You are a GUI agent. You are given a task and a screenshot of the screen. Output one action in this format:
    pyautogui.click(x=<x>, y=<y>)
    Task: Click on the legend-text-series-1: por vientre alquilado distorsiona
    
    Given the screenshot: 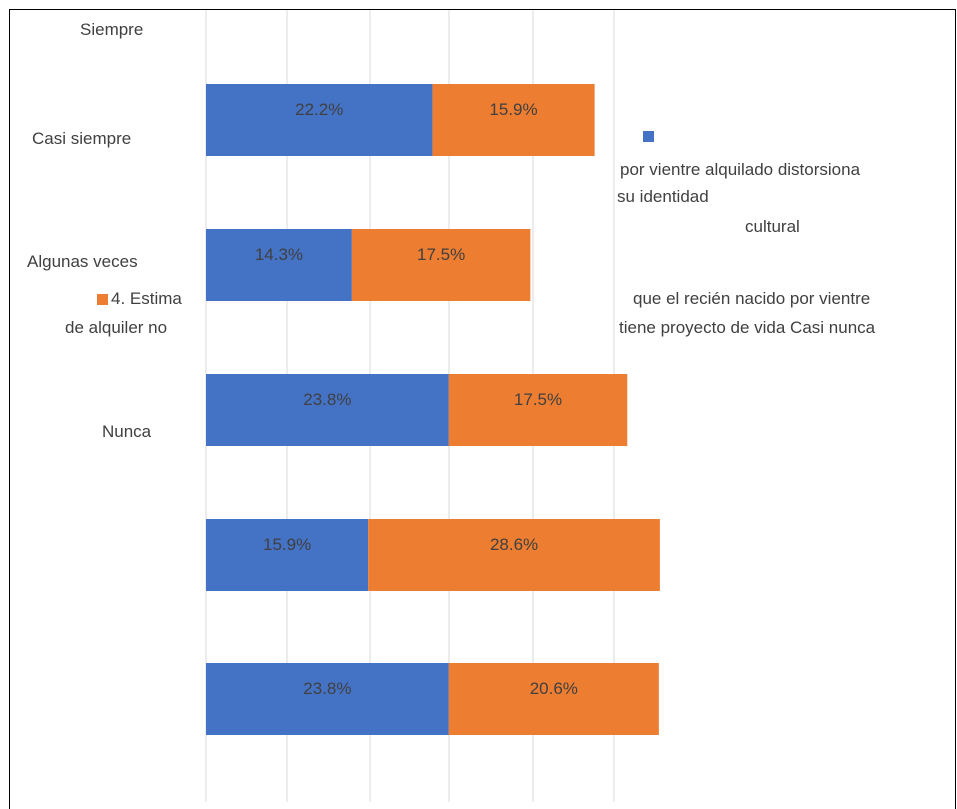 What is the action you would take?
    pyautogui.click(x=740, y=169)
    